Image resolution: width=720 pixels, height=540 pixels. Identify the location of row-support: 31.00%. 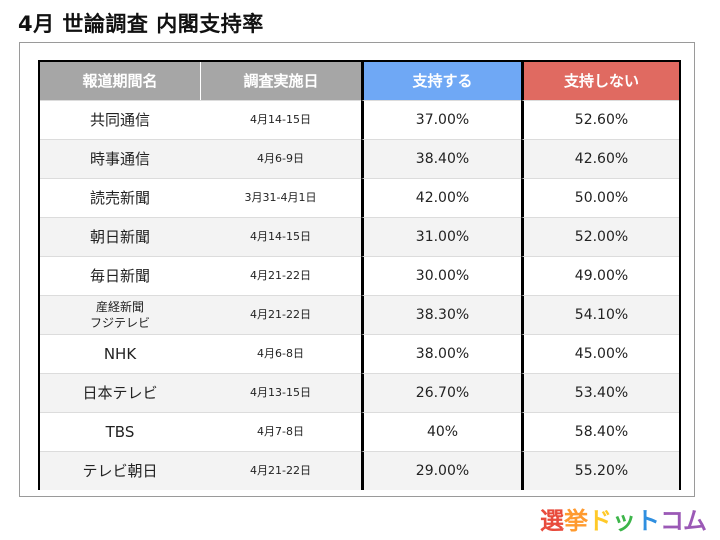
(441, 236).